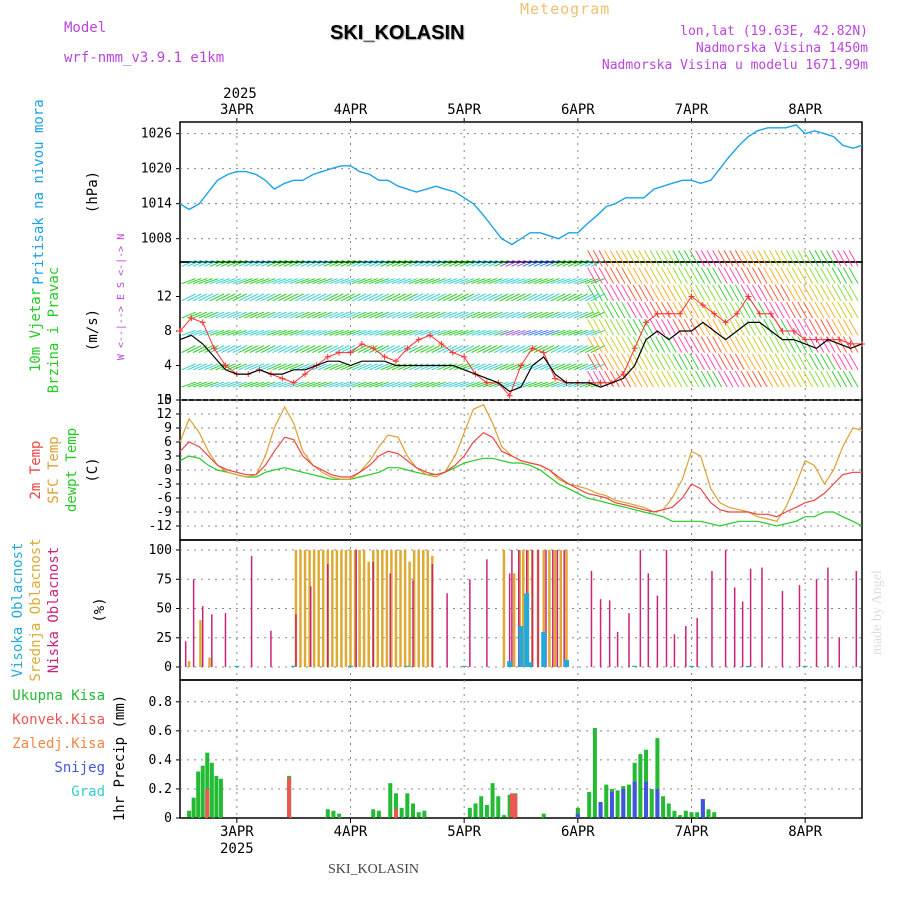  I want to click on top-day-label: 7APR, so click(692, 110).